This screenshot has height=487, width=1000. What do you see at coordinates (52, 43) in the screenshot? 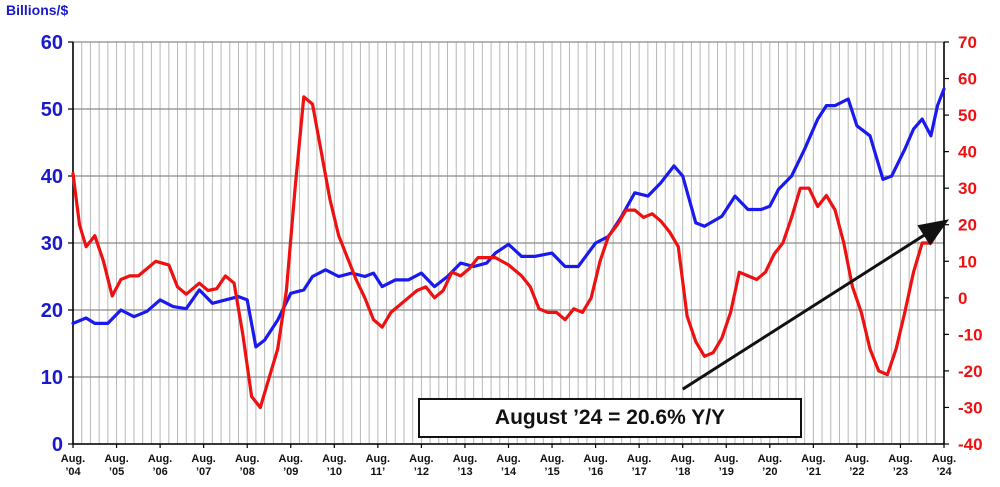
I see `left-tick-label: 60` at bounding box center [52, 43].